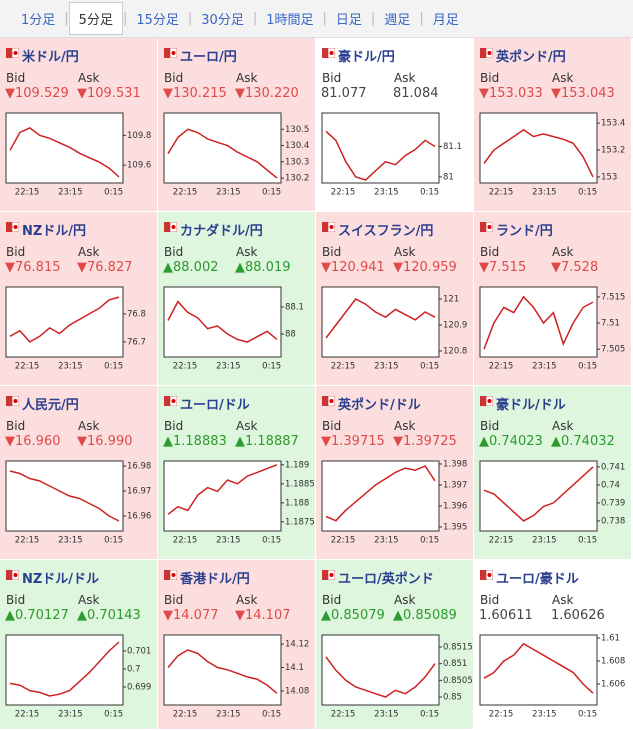 This screenshot has width=633, height=730. What do you see at coordinates (134, 670) in the screenshot?
I see `y-tick-label: 0.7` at bounding box center [134, 670].